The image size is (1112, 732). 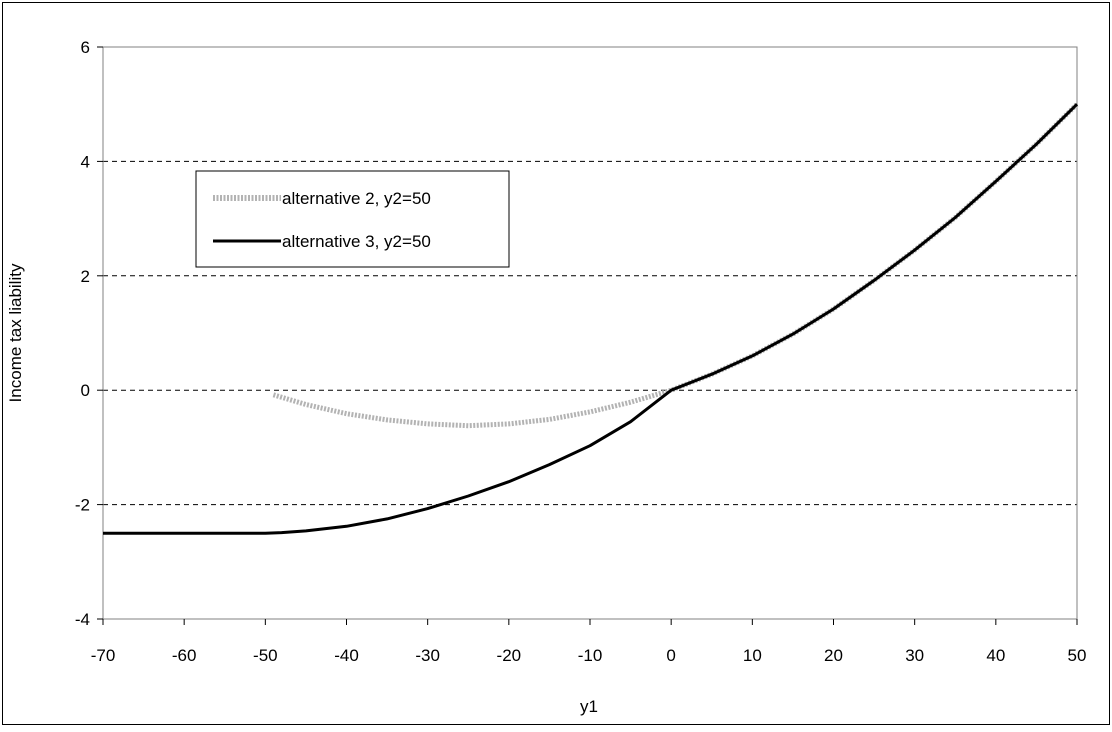 What do you see at coordinates (103, 655) in the screenshot?
I see `x-tick-label: -70` at bounding box center [103, 655].